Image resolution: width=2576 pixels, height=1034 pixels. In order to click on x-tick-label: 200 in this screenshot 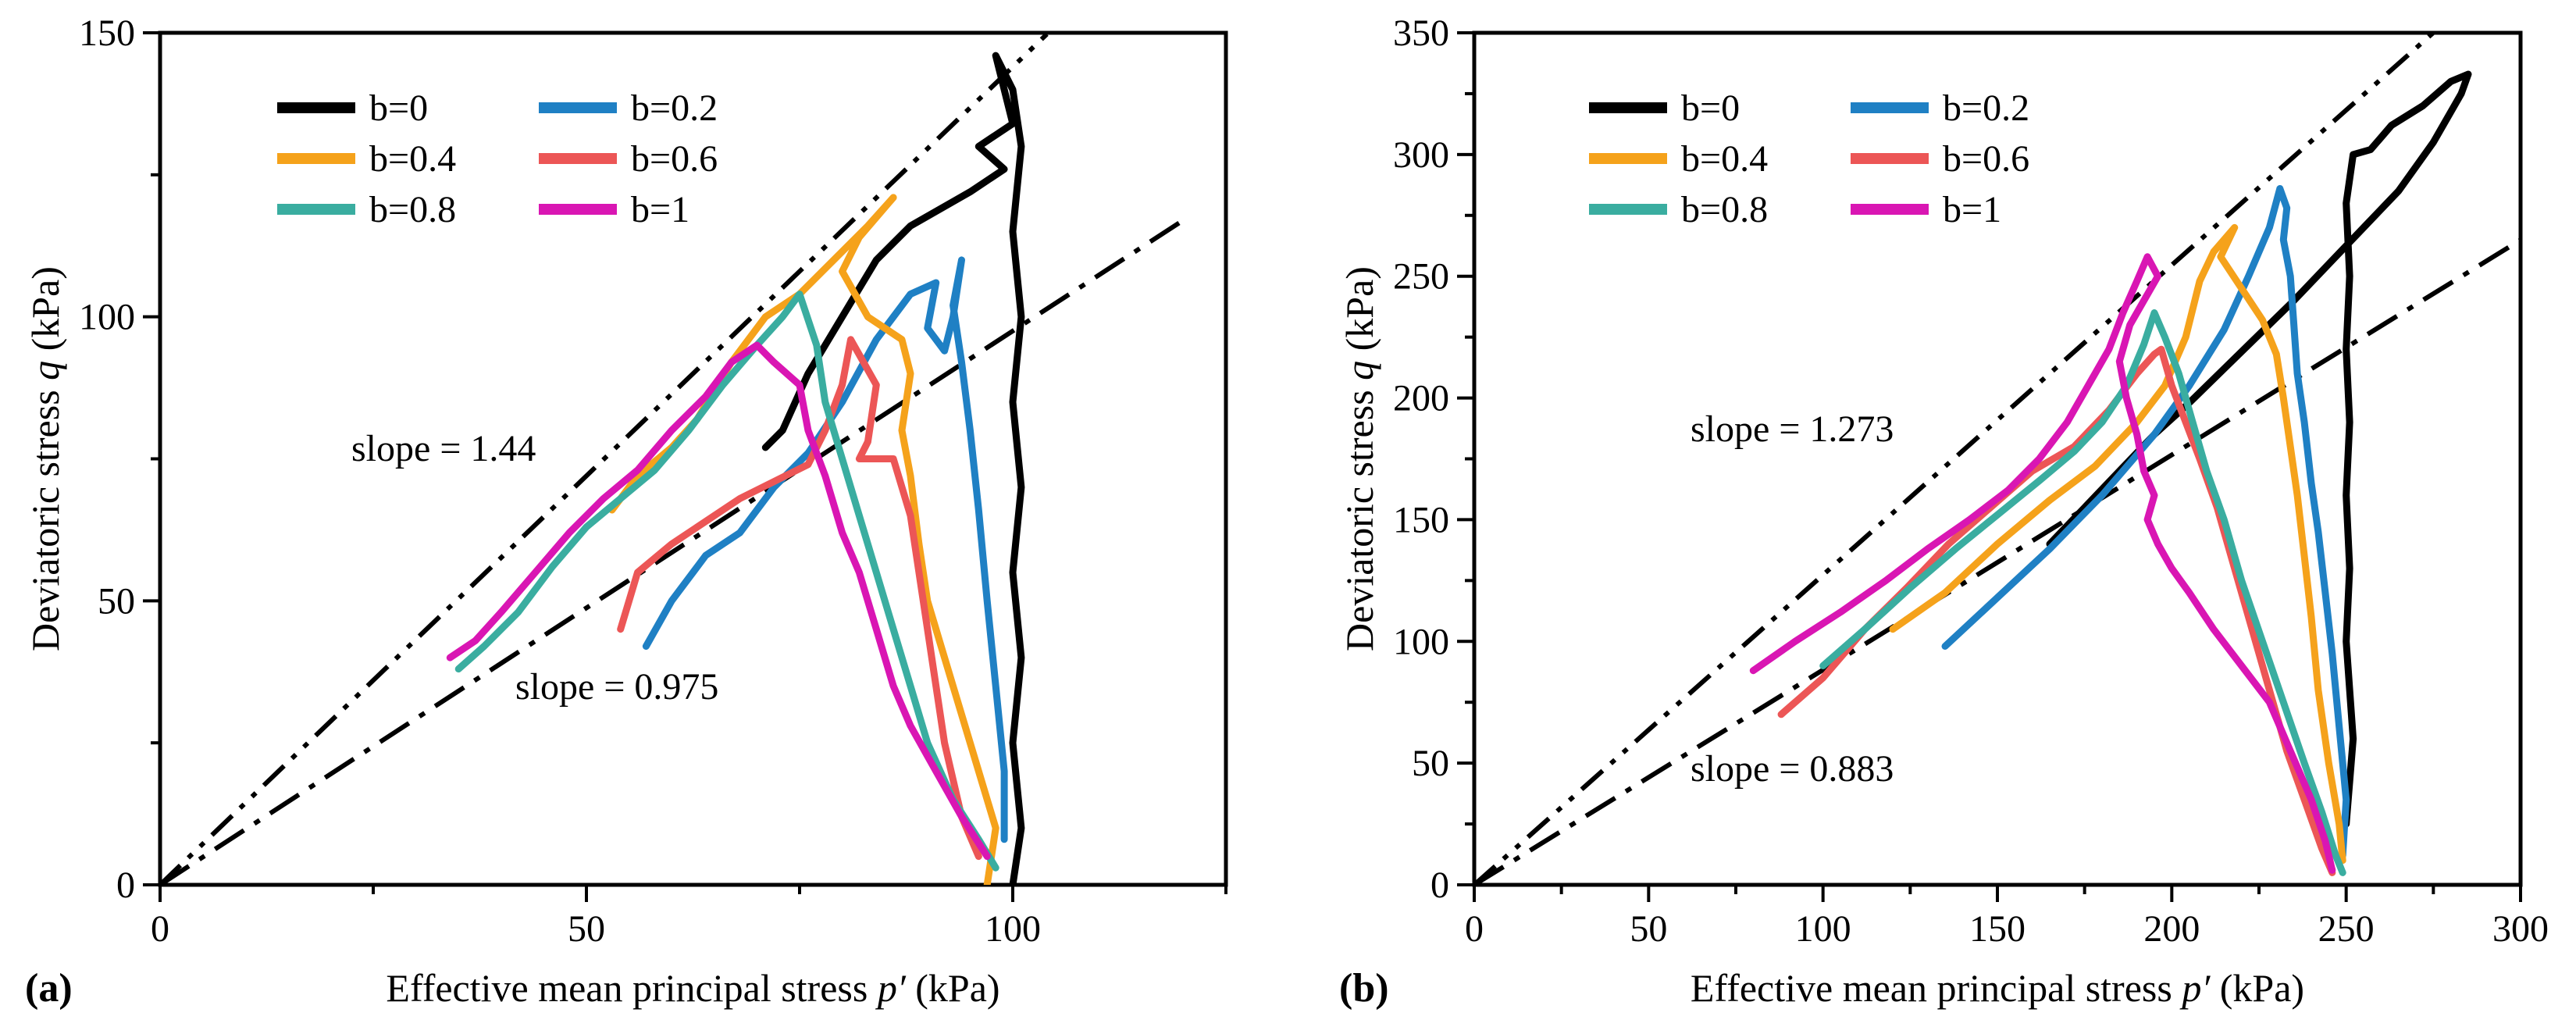, I will do `click(2171, 929)`.